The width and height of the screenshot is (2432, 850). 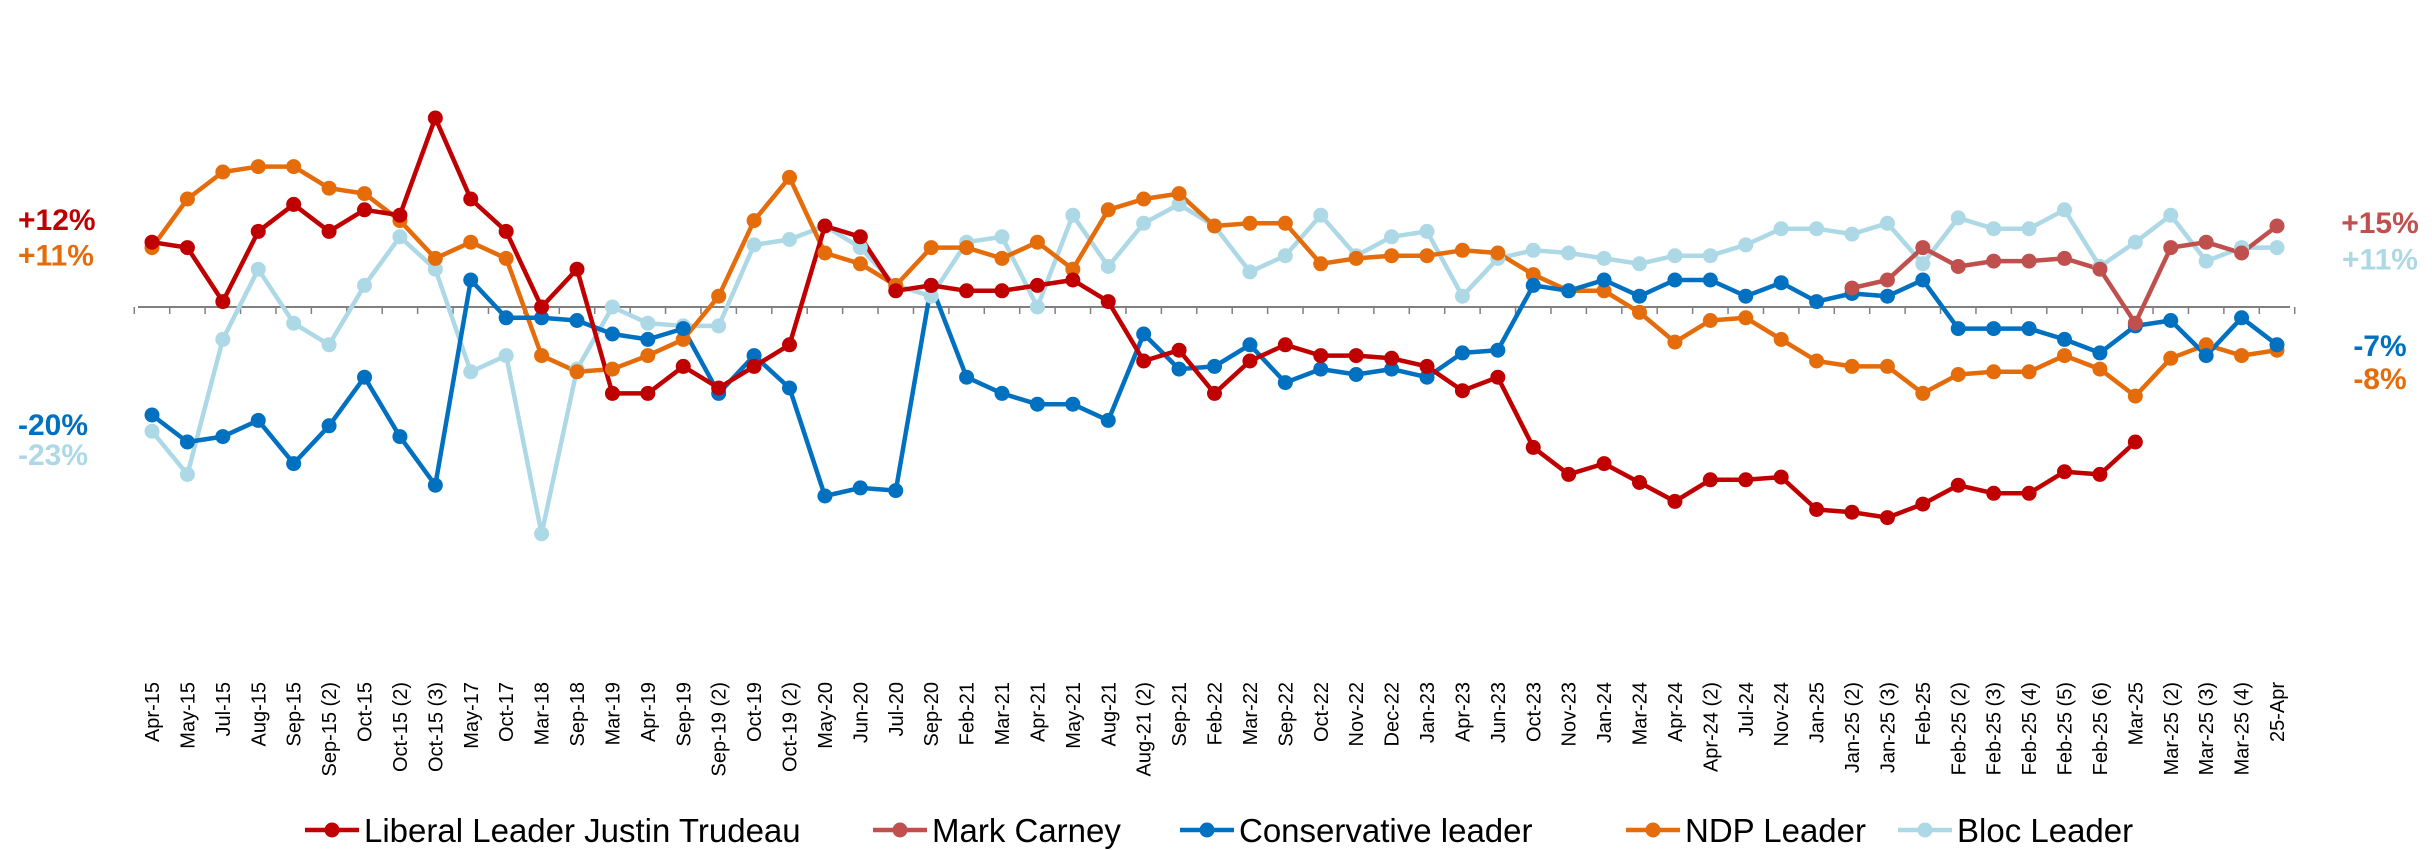 I want to click on legend-swatch-marker, so click(x=1207, y=830).